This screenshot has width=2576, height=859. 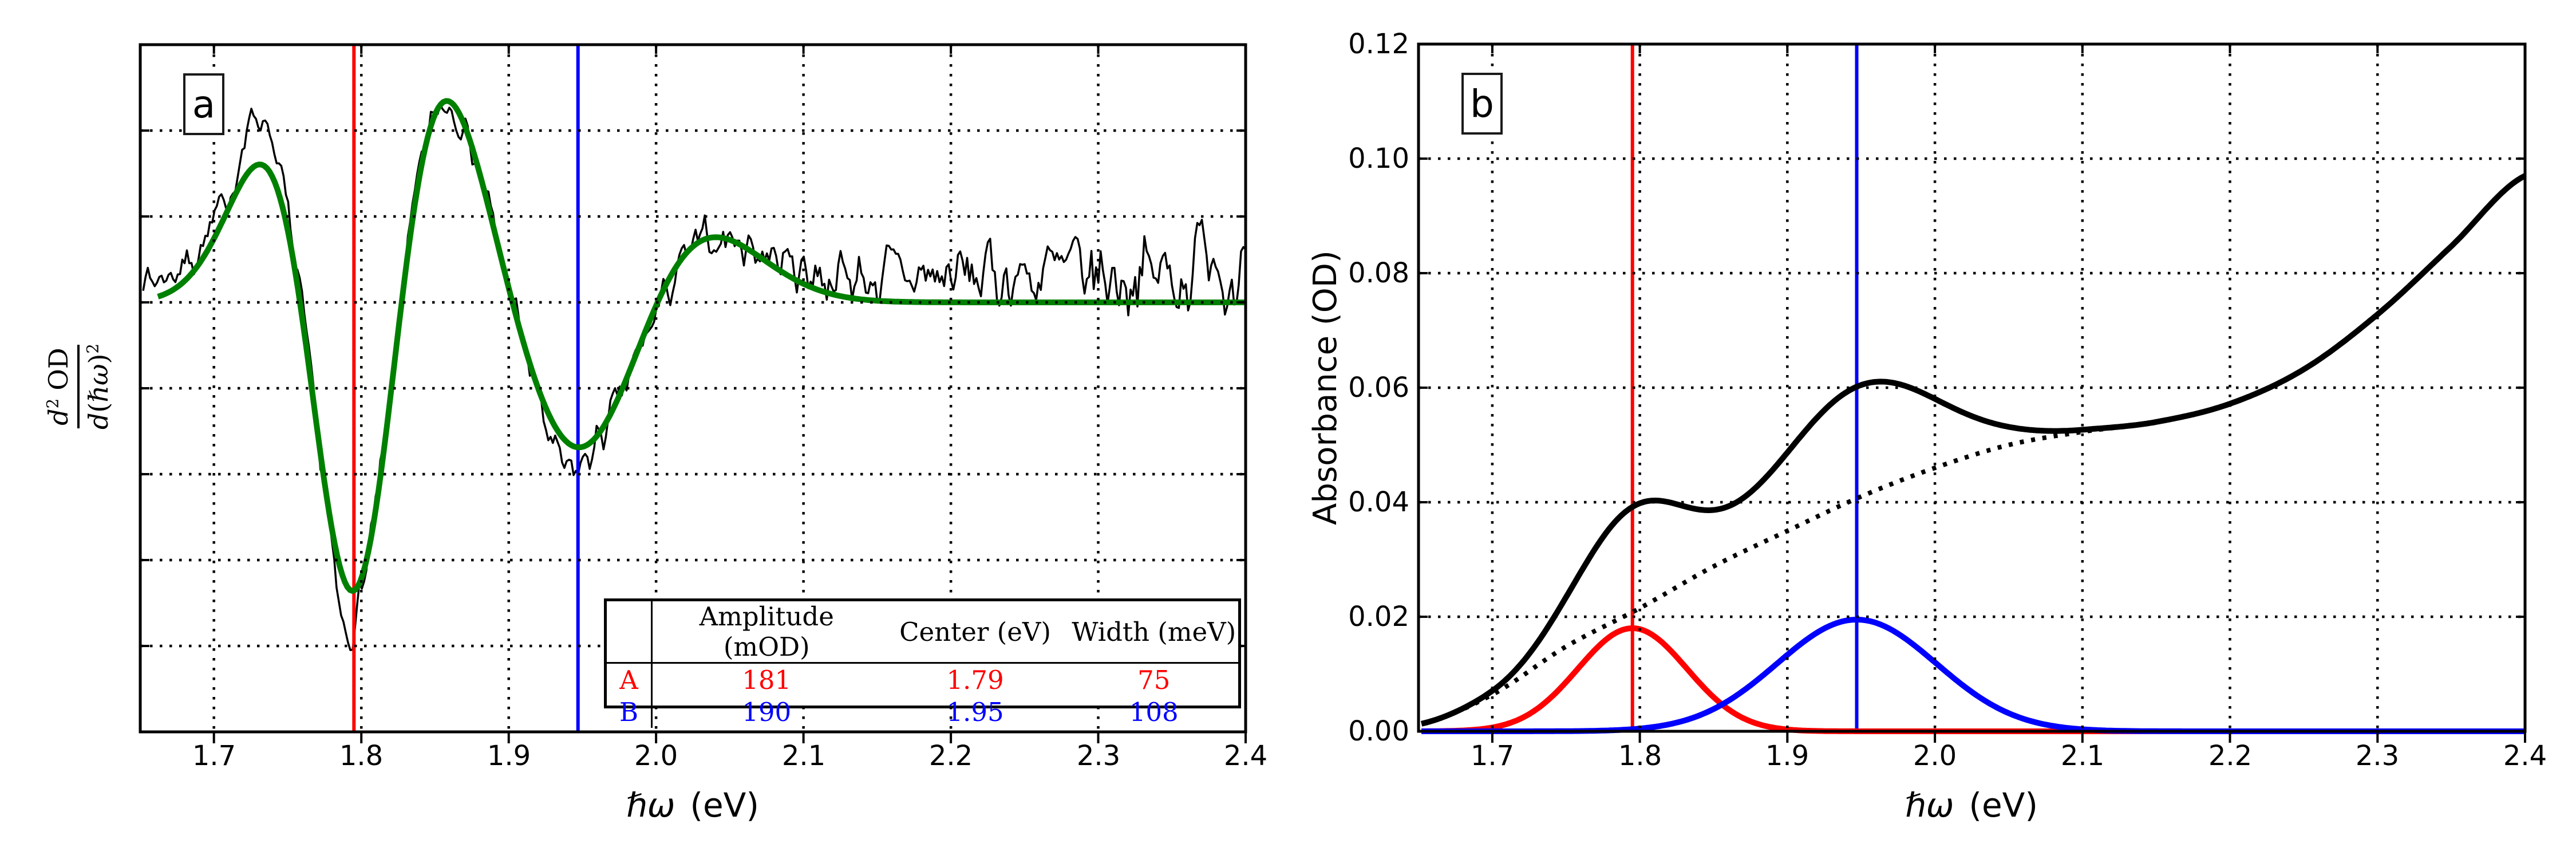 What do you see at coordinates (1378, 731) in the screenshot?
I see `panel-b-ytick-label-0.00: 0.00` at bounding box center [1378, 731].